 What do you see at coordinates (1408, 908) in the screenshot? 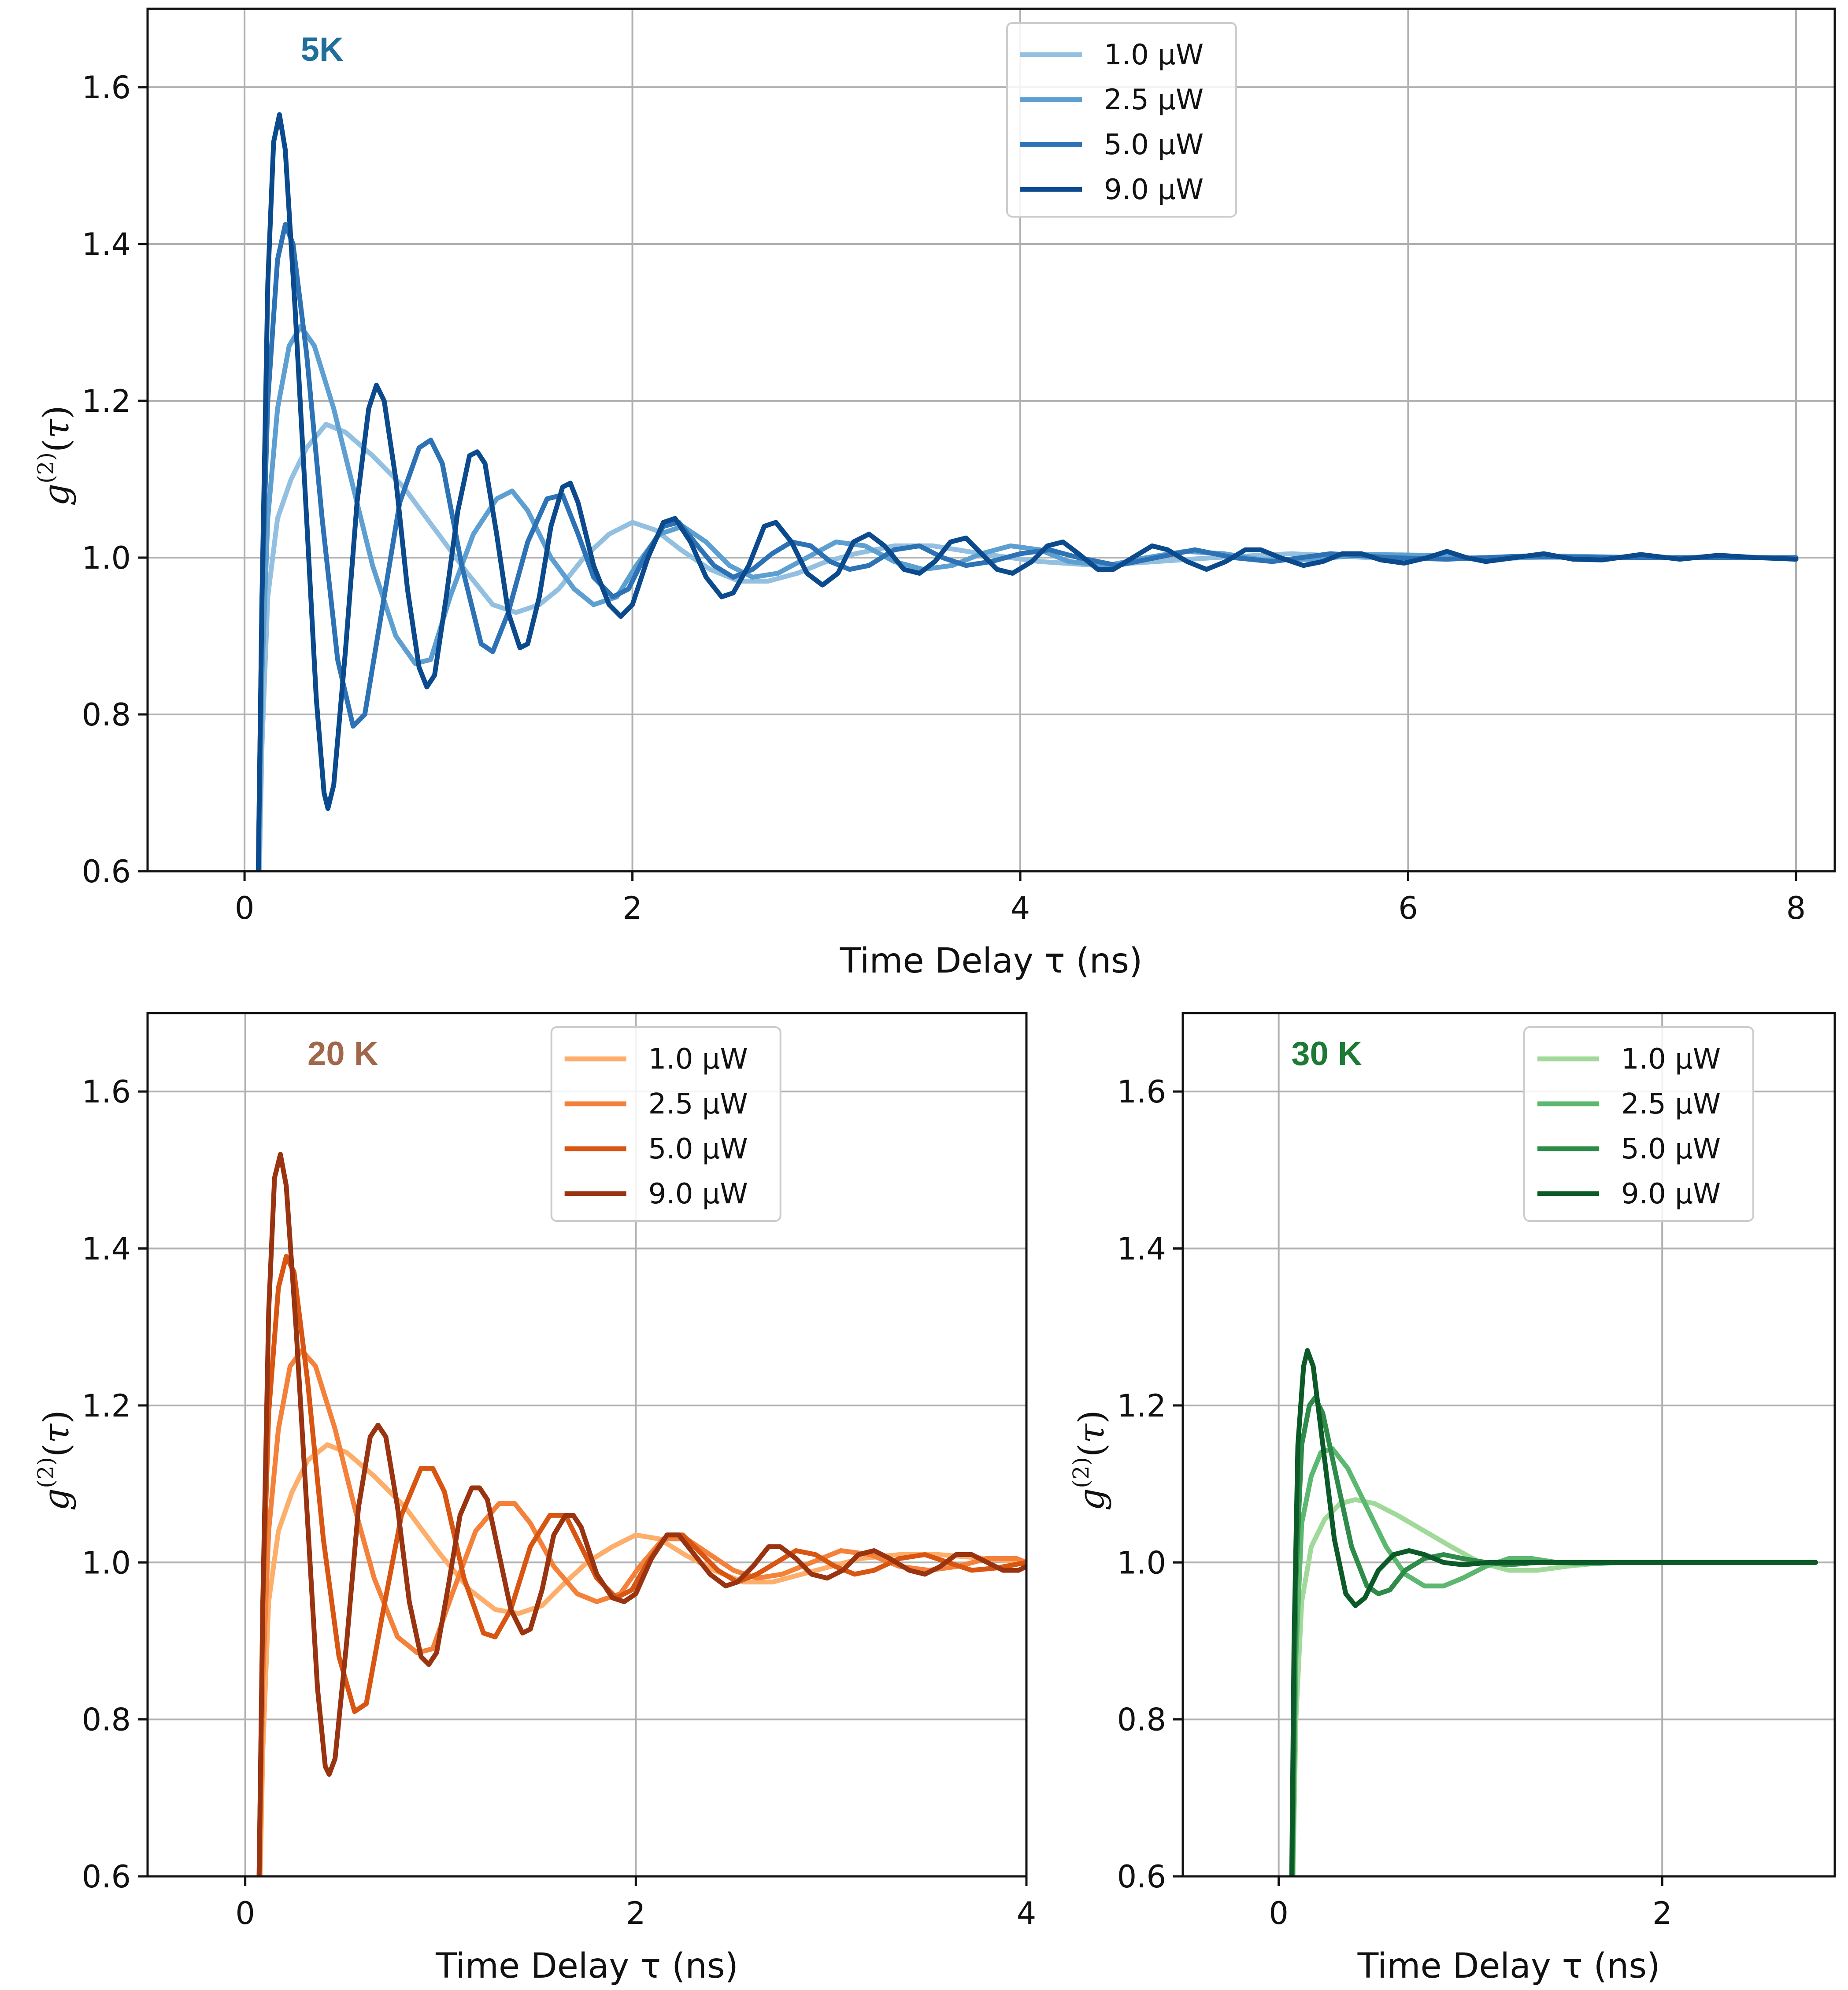
I see `x-tick-label: 6` at bounding box center [1408, 908].